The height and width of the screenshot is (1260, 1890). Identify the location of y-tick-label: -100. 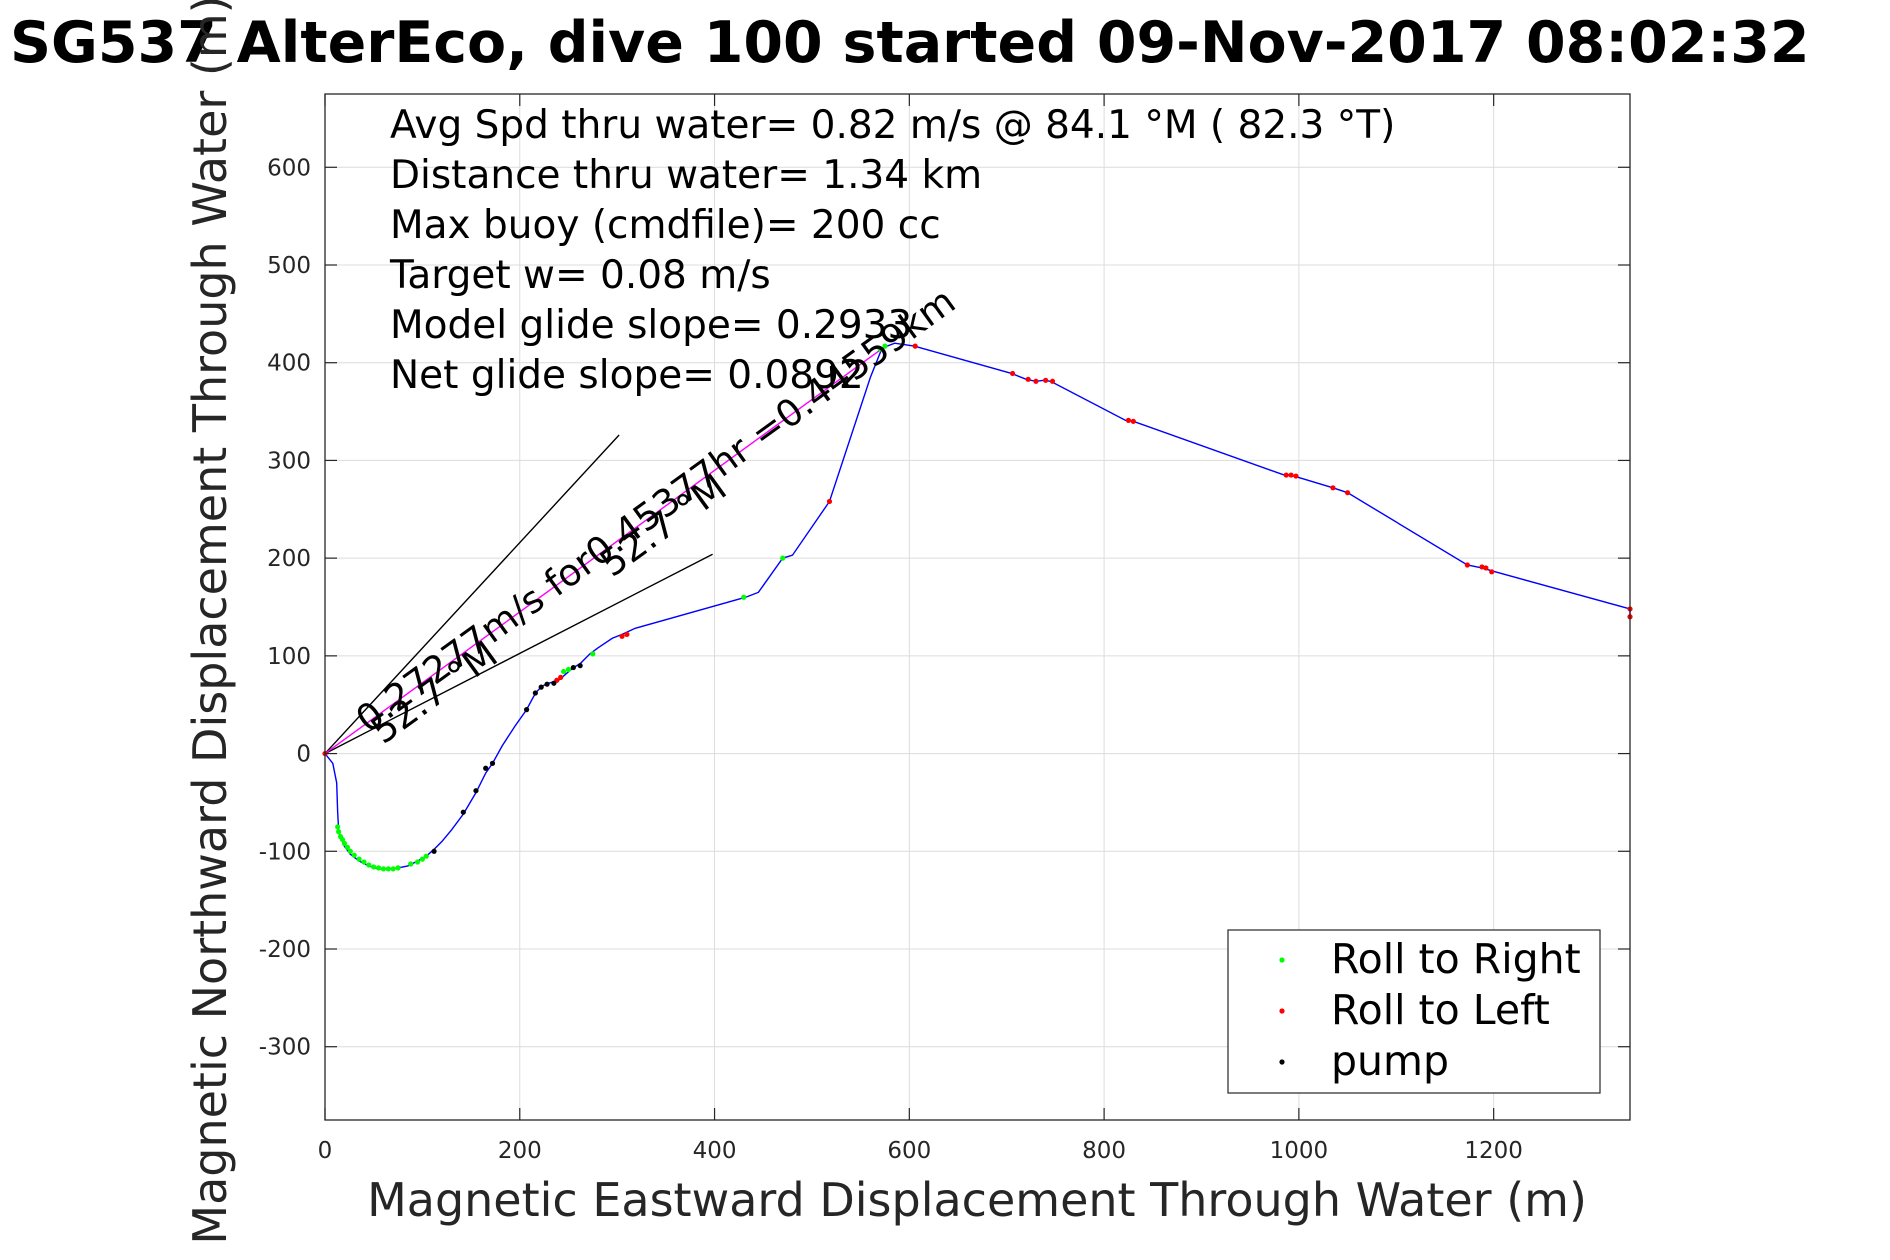
(285, 852).